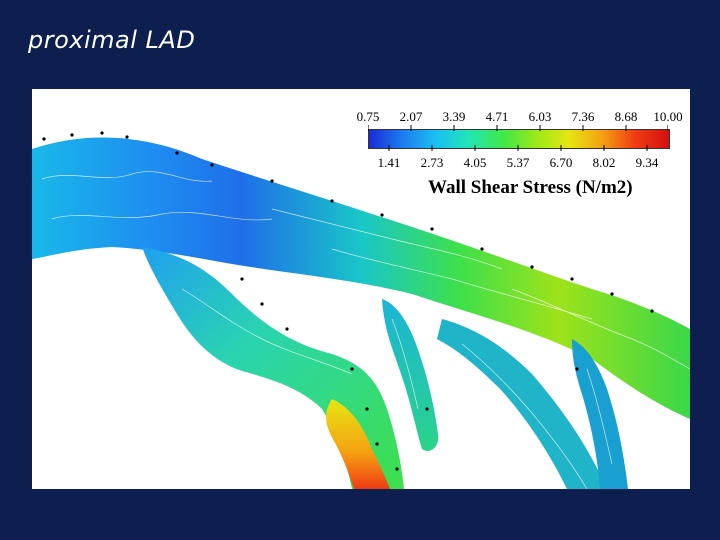  What do you see at coordinates (112, 40) in the screenshot?
I see `slide-title: proximal LAD` at bounding box center [112, 40].